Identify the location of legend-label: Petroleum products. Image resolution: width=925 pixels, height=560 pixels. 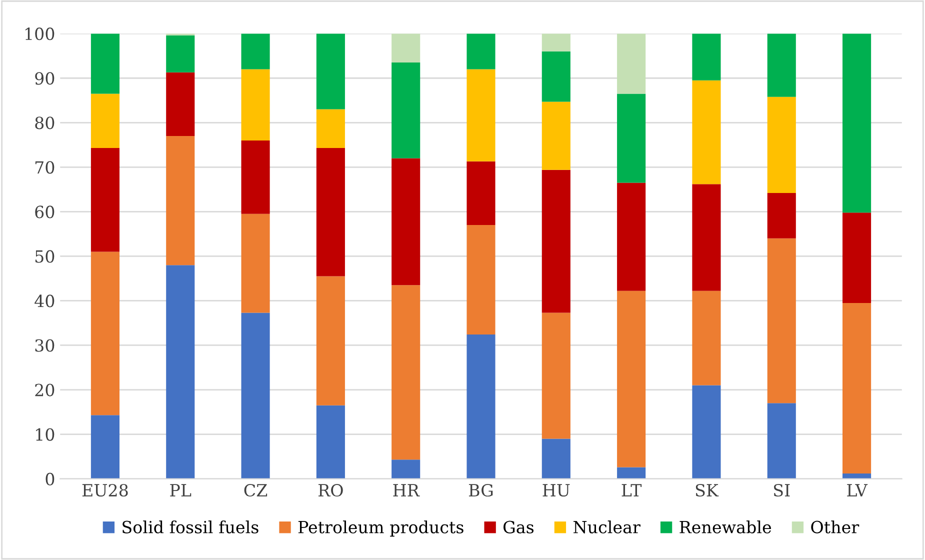
(381, 528).